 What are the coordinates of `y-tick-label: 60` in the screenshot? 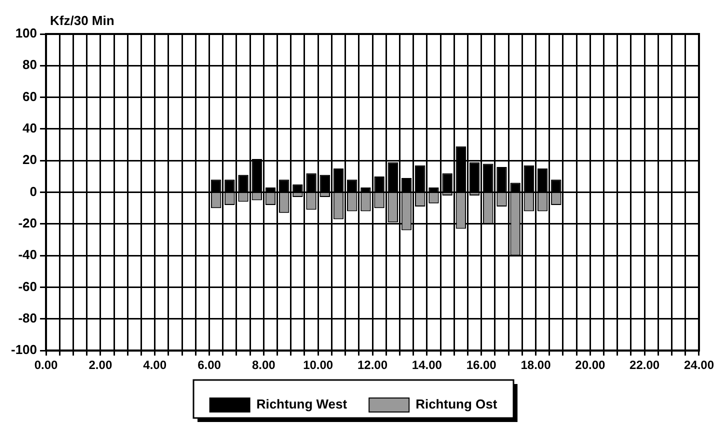 It's located at (30, 96).